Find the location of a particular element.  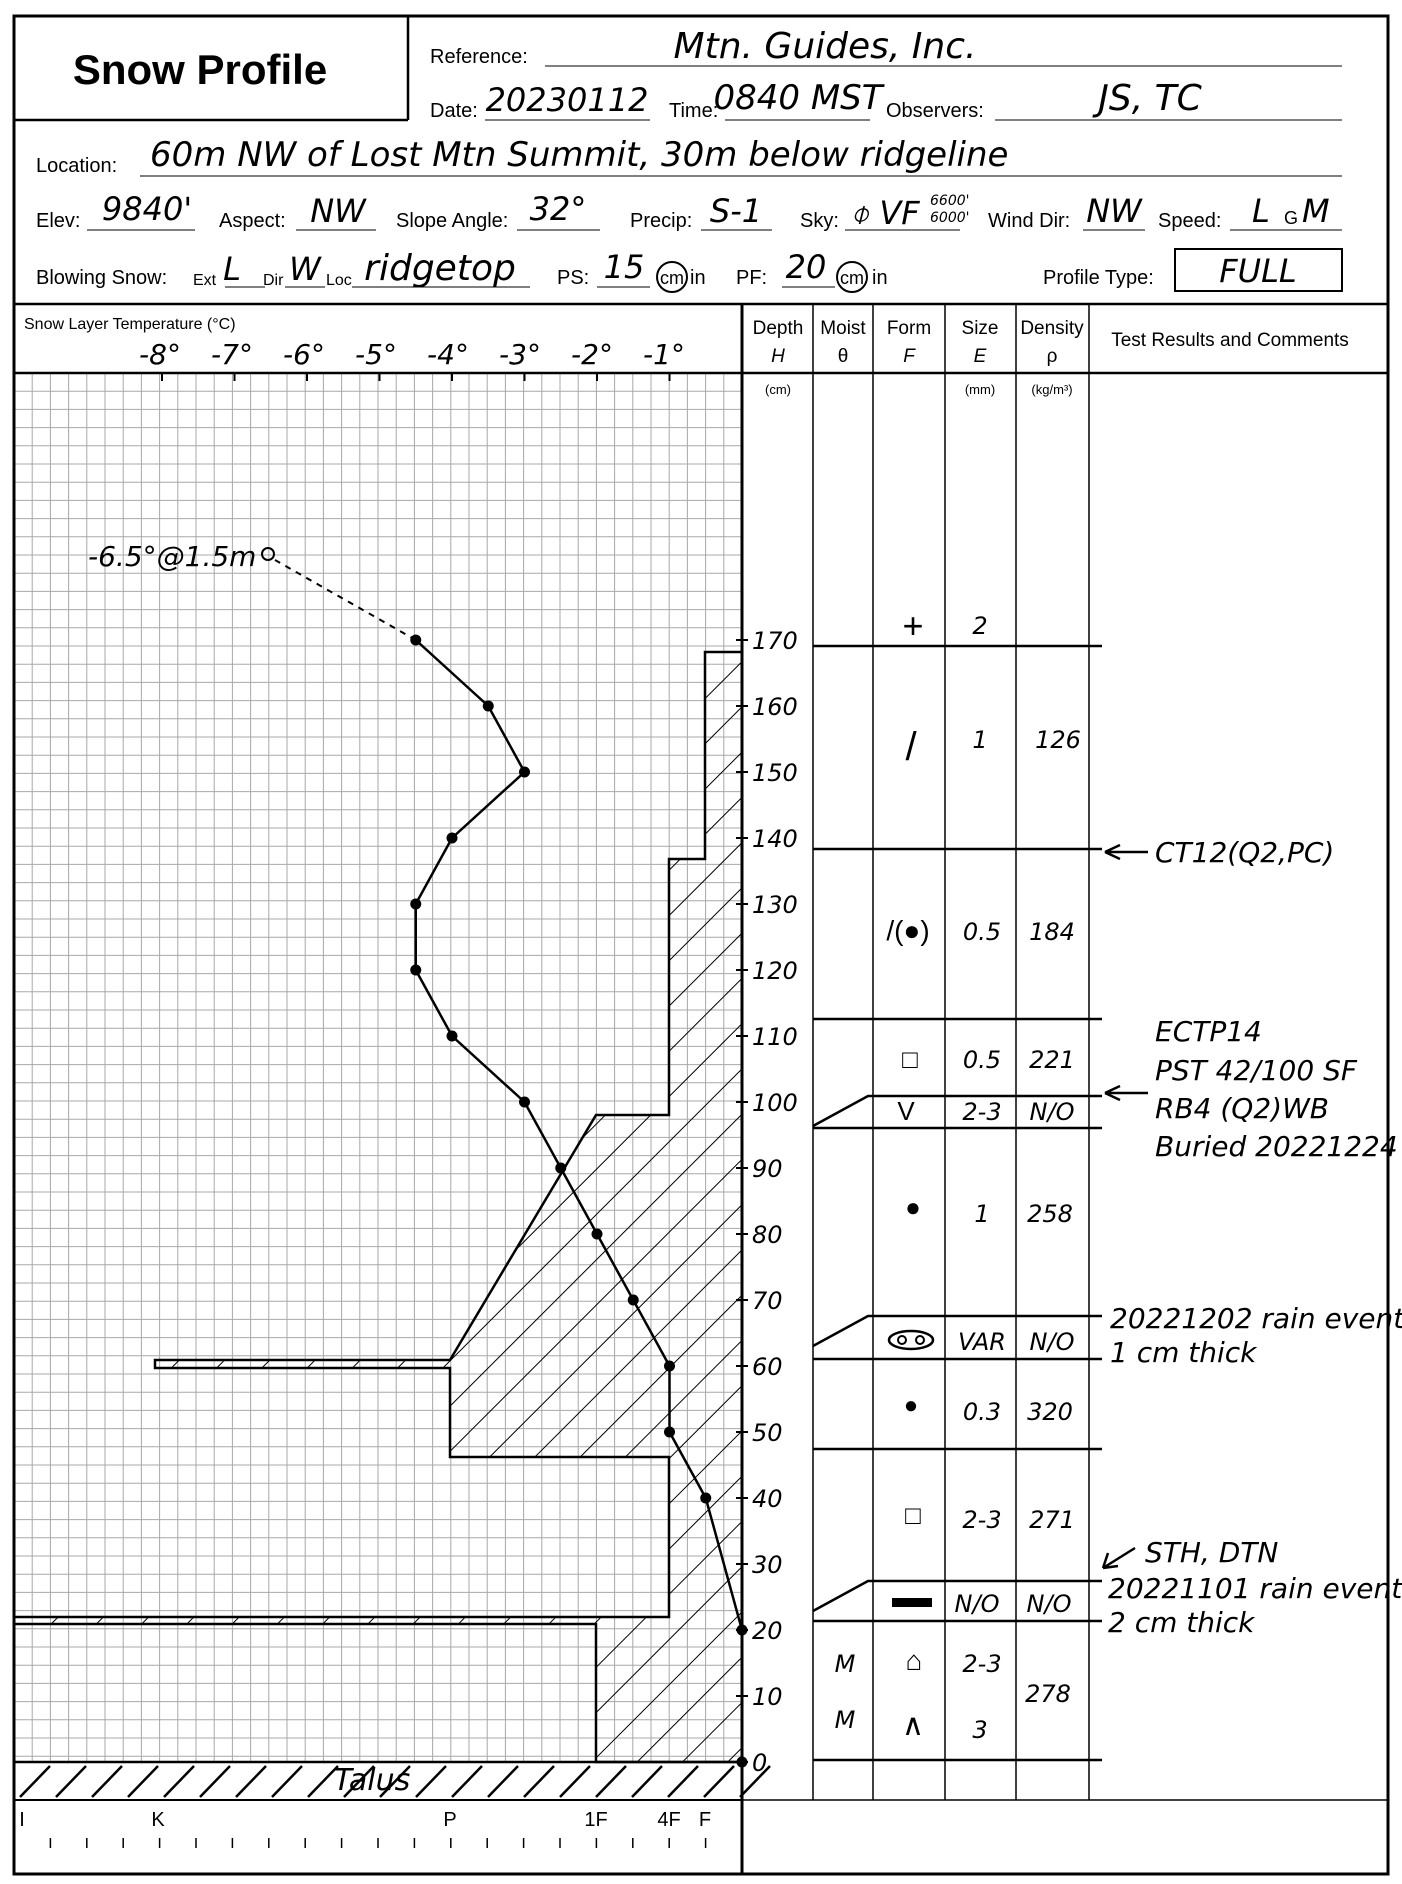

time-value: 0840 MST is located at coordinates (798, 98).